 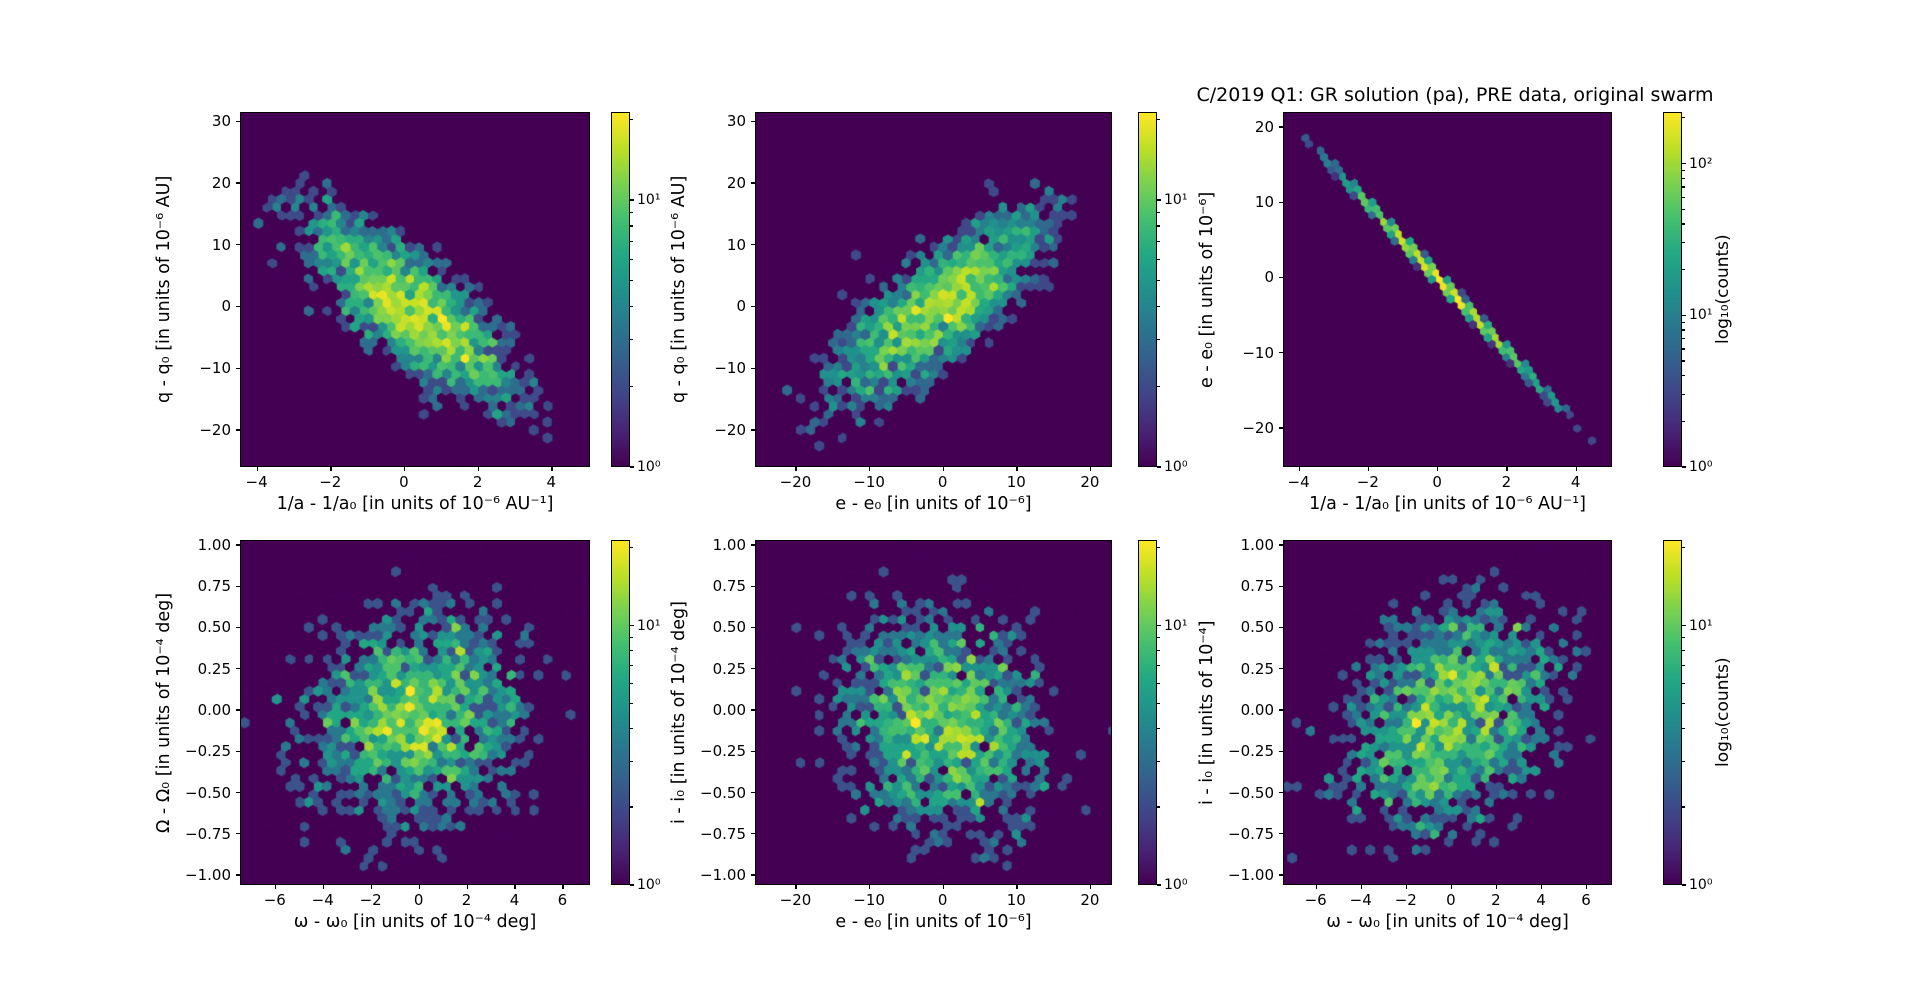 I want to click on y-tick-label: 0, so click(x=226, y=306).